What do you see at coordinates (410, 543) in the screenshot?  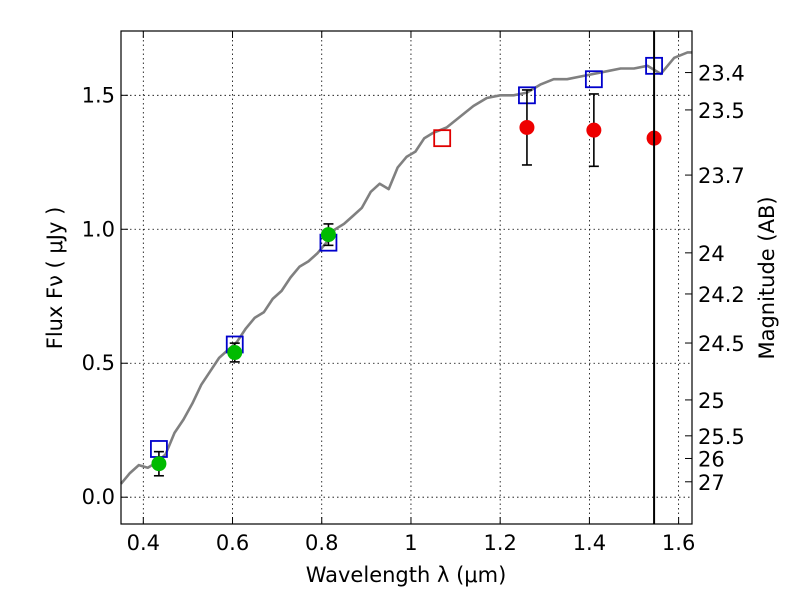 I see `x-tick-label: 1` at bounding box center [410, 543].